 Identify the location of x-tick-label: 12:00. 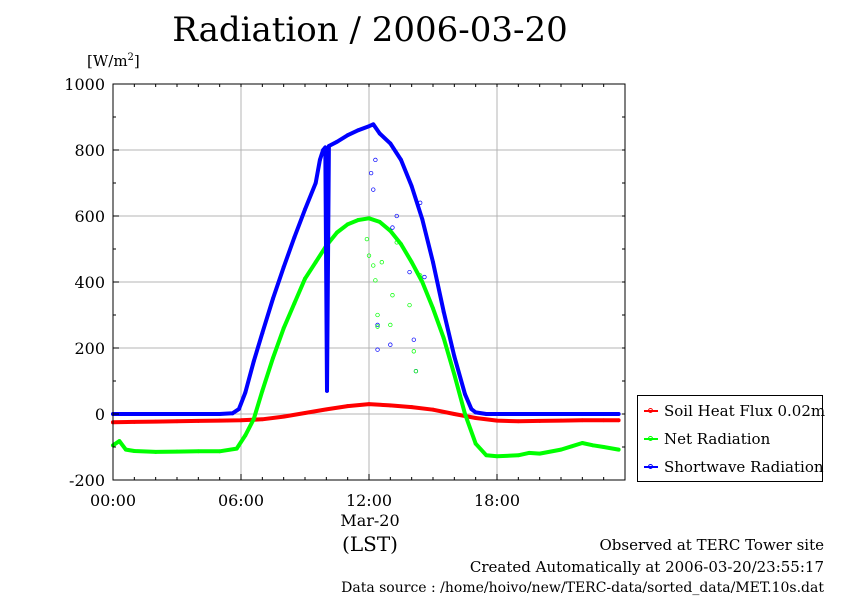
(369, 500).